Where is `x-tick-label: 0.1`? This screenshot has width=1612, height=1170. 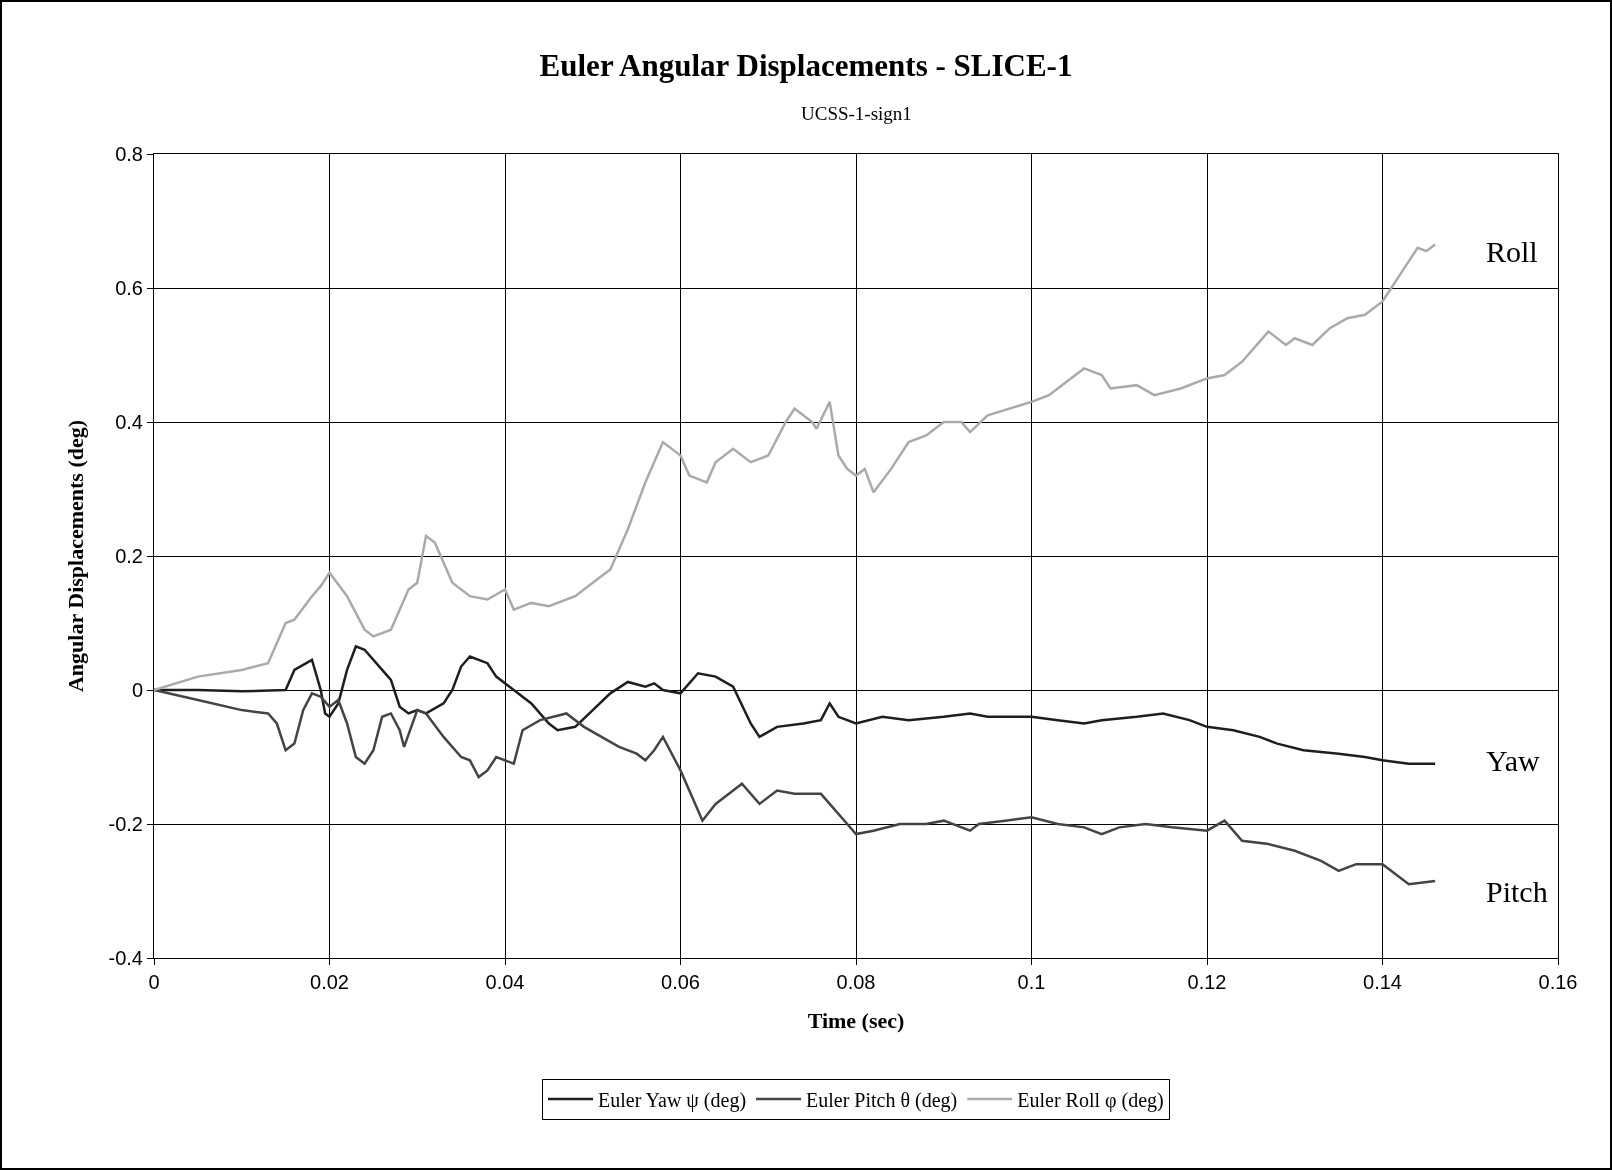 x-tick-label: 0.1 is located at coordinates (1031, 982).